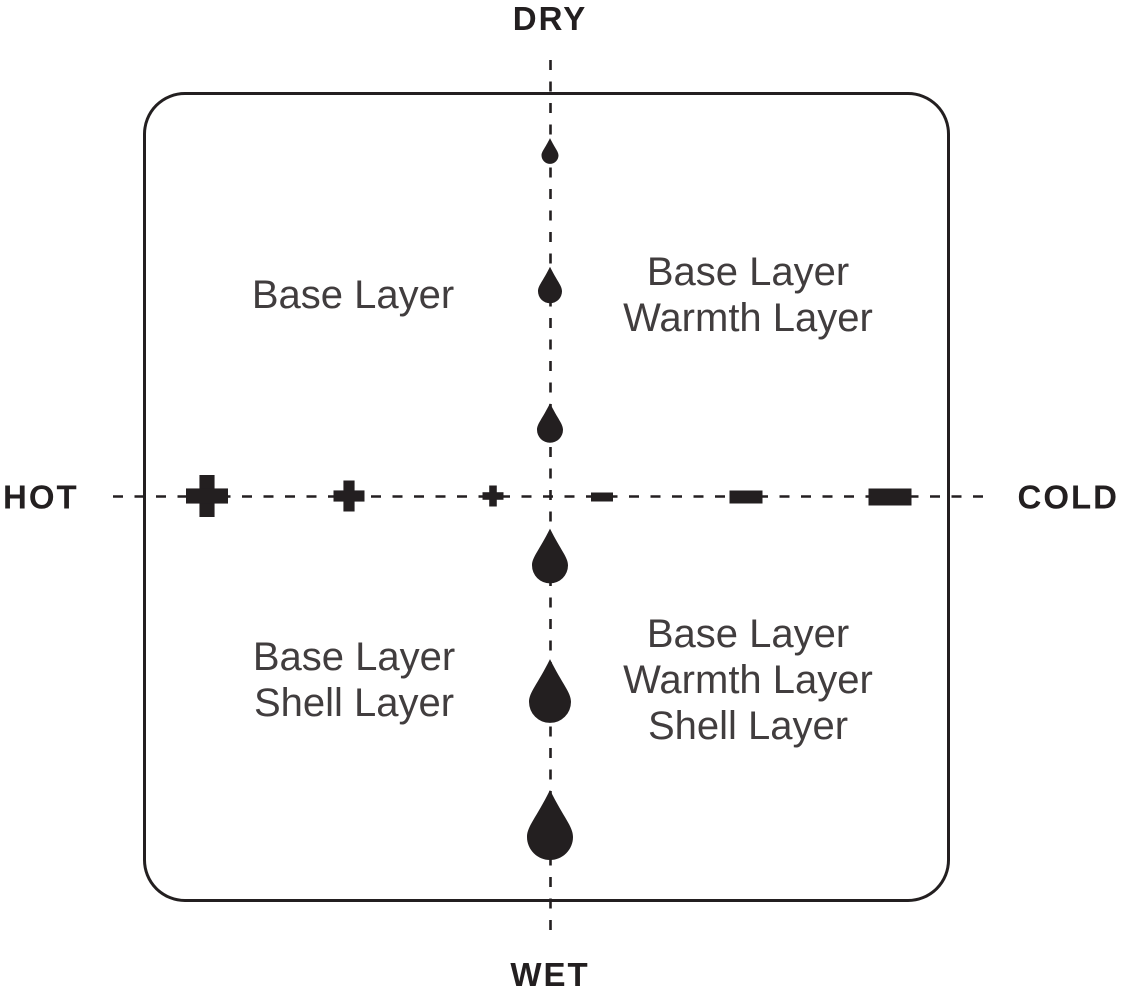  I want to click on axis-label-wet: WET, so click(550, 974).